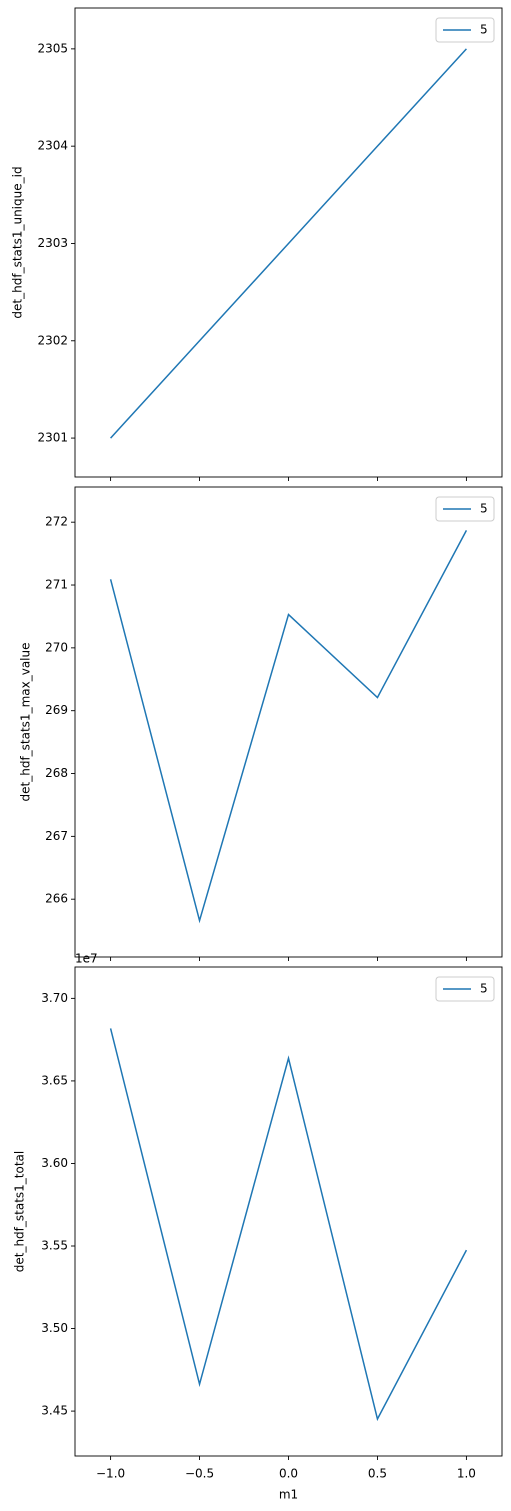 This screenshot has width=511, height=1511. Describe the element at coordinates (54, 1080) in the screenshot. I see `y-tick-label: 3.65` at that location.